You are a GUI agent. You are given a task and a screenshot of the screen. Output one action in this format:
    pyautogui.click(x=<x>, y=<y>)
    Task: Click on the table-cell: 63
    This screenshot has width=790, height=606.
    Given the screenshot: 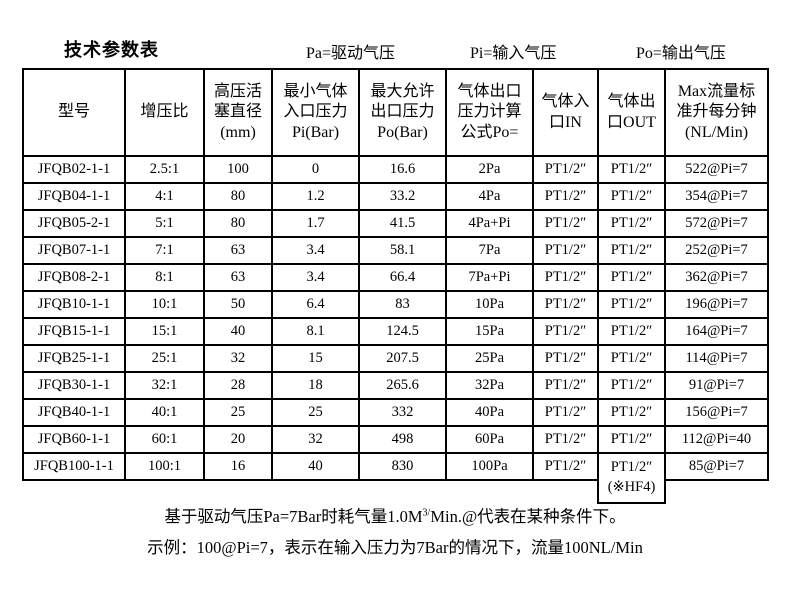 What is the action you would take?
    pyautogui.click(x=238, y=277)
    